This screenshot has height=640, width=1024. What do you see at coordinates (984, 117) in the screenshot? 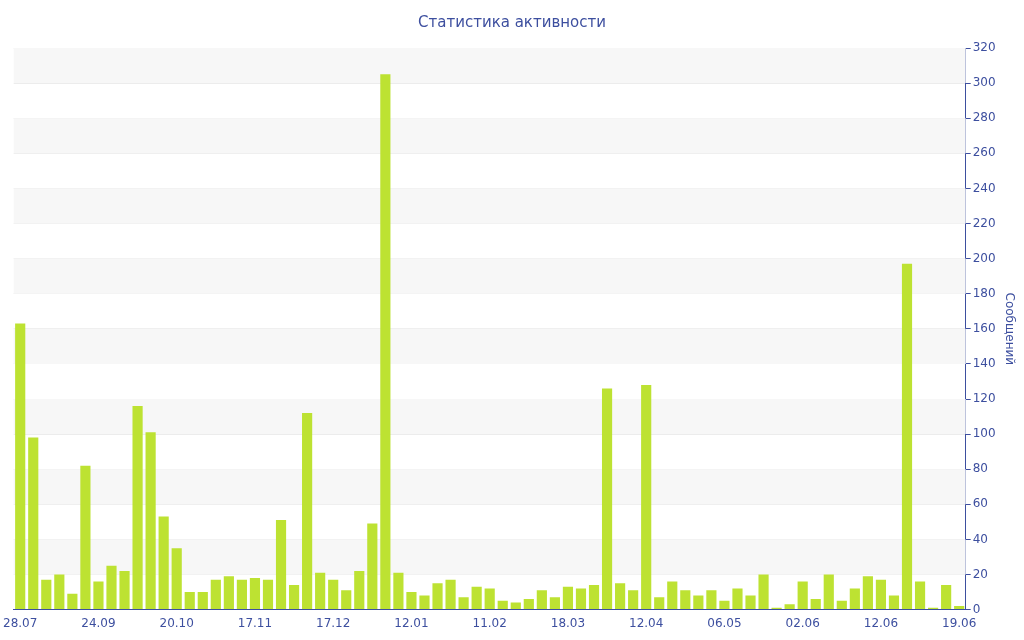
I see `y-tick-label: 280` at bounding box center [984, 117].